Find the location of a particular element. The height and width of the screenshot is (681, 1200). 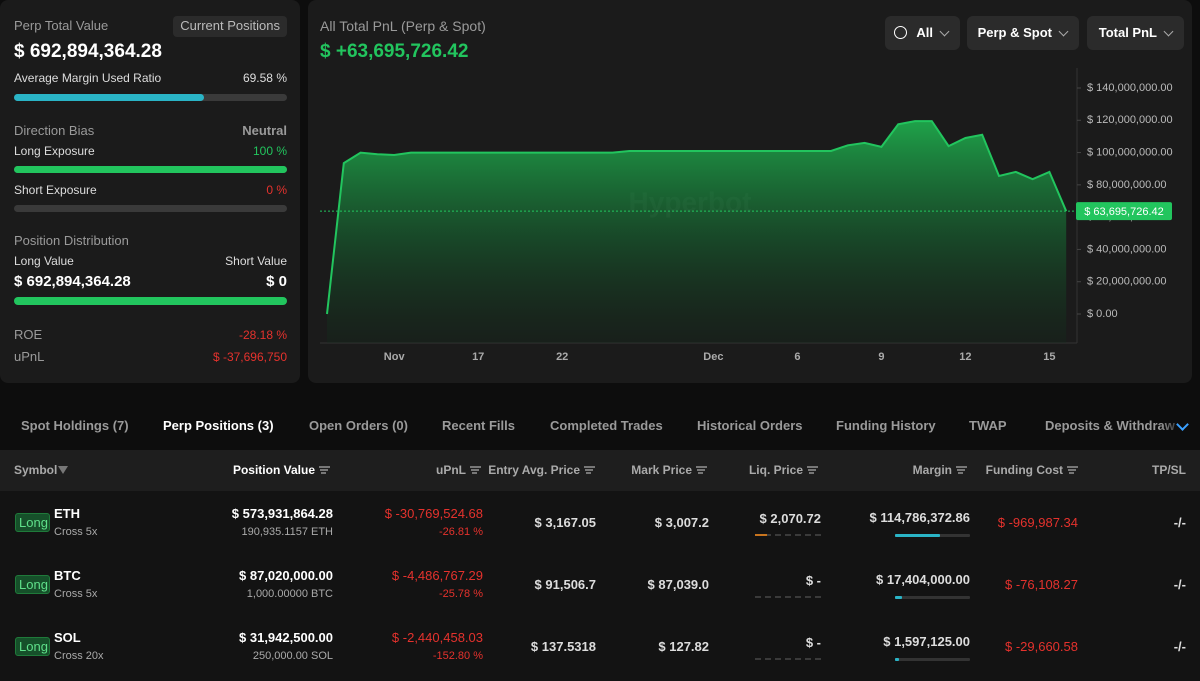

tab: Spot Holdings (7) is located at coordinates (75, 425).